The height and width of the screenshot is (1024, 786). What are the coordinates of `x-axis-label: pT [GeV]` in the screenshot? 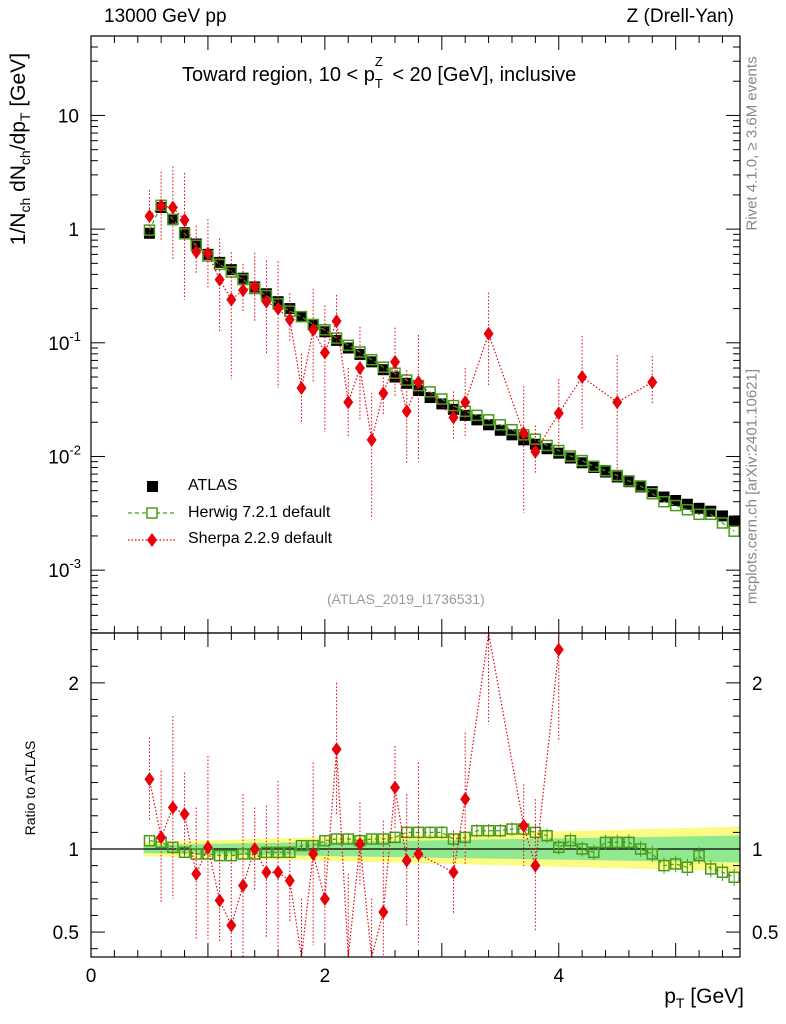 It's located at (704, 998).